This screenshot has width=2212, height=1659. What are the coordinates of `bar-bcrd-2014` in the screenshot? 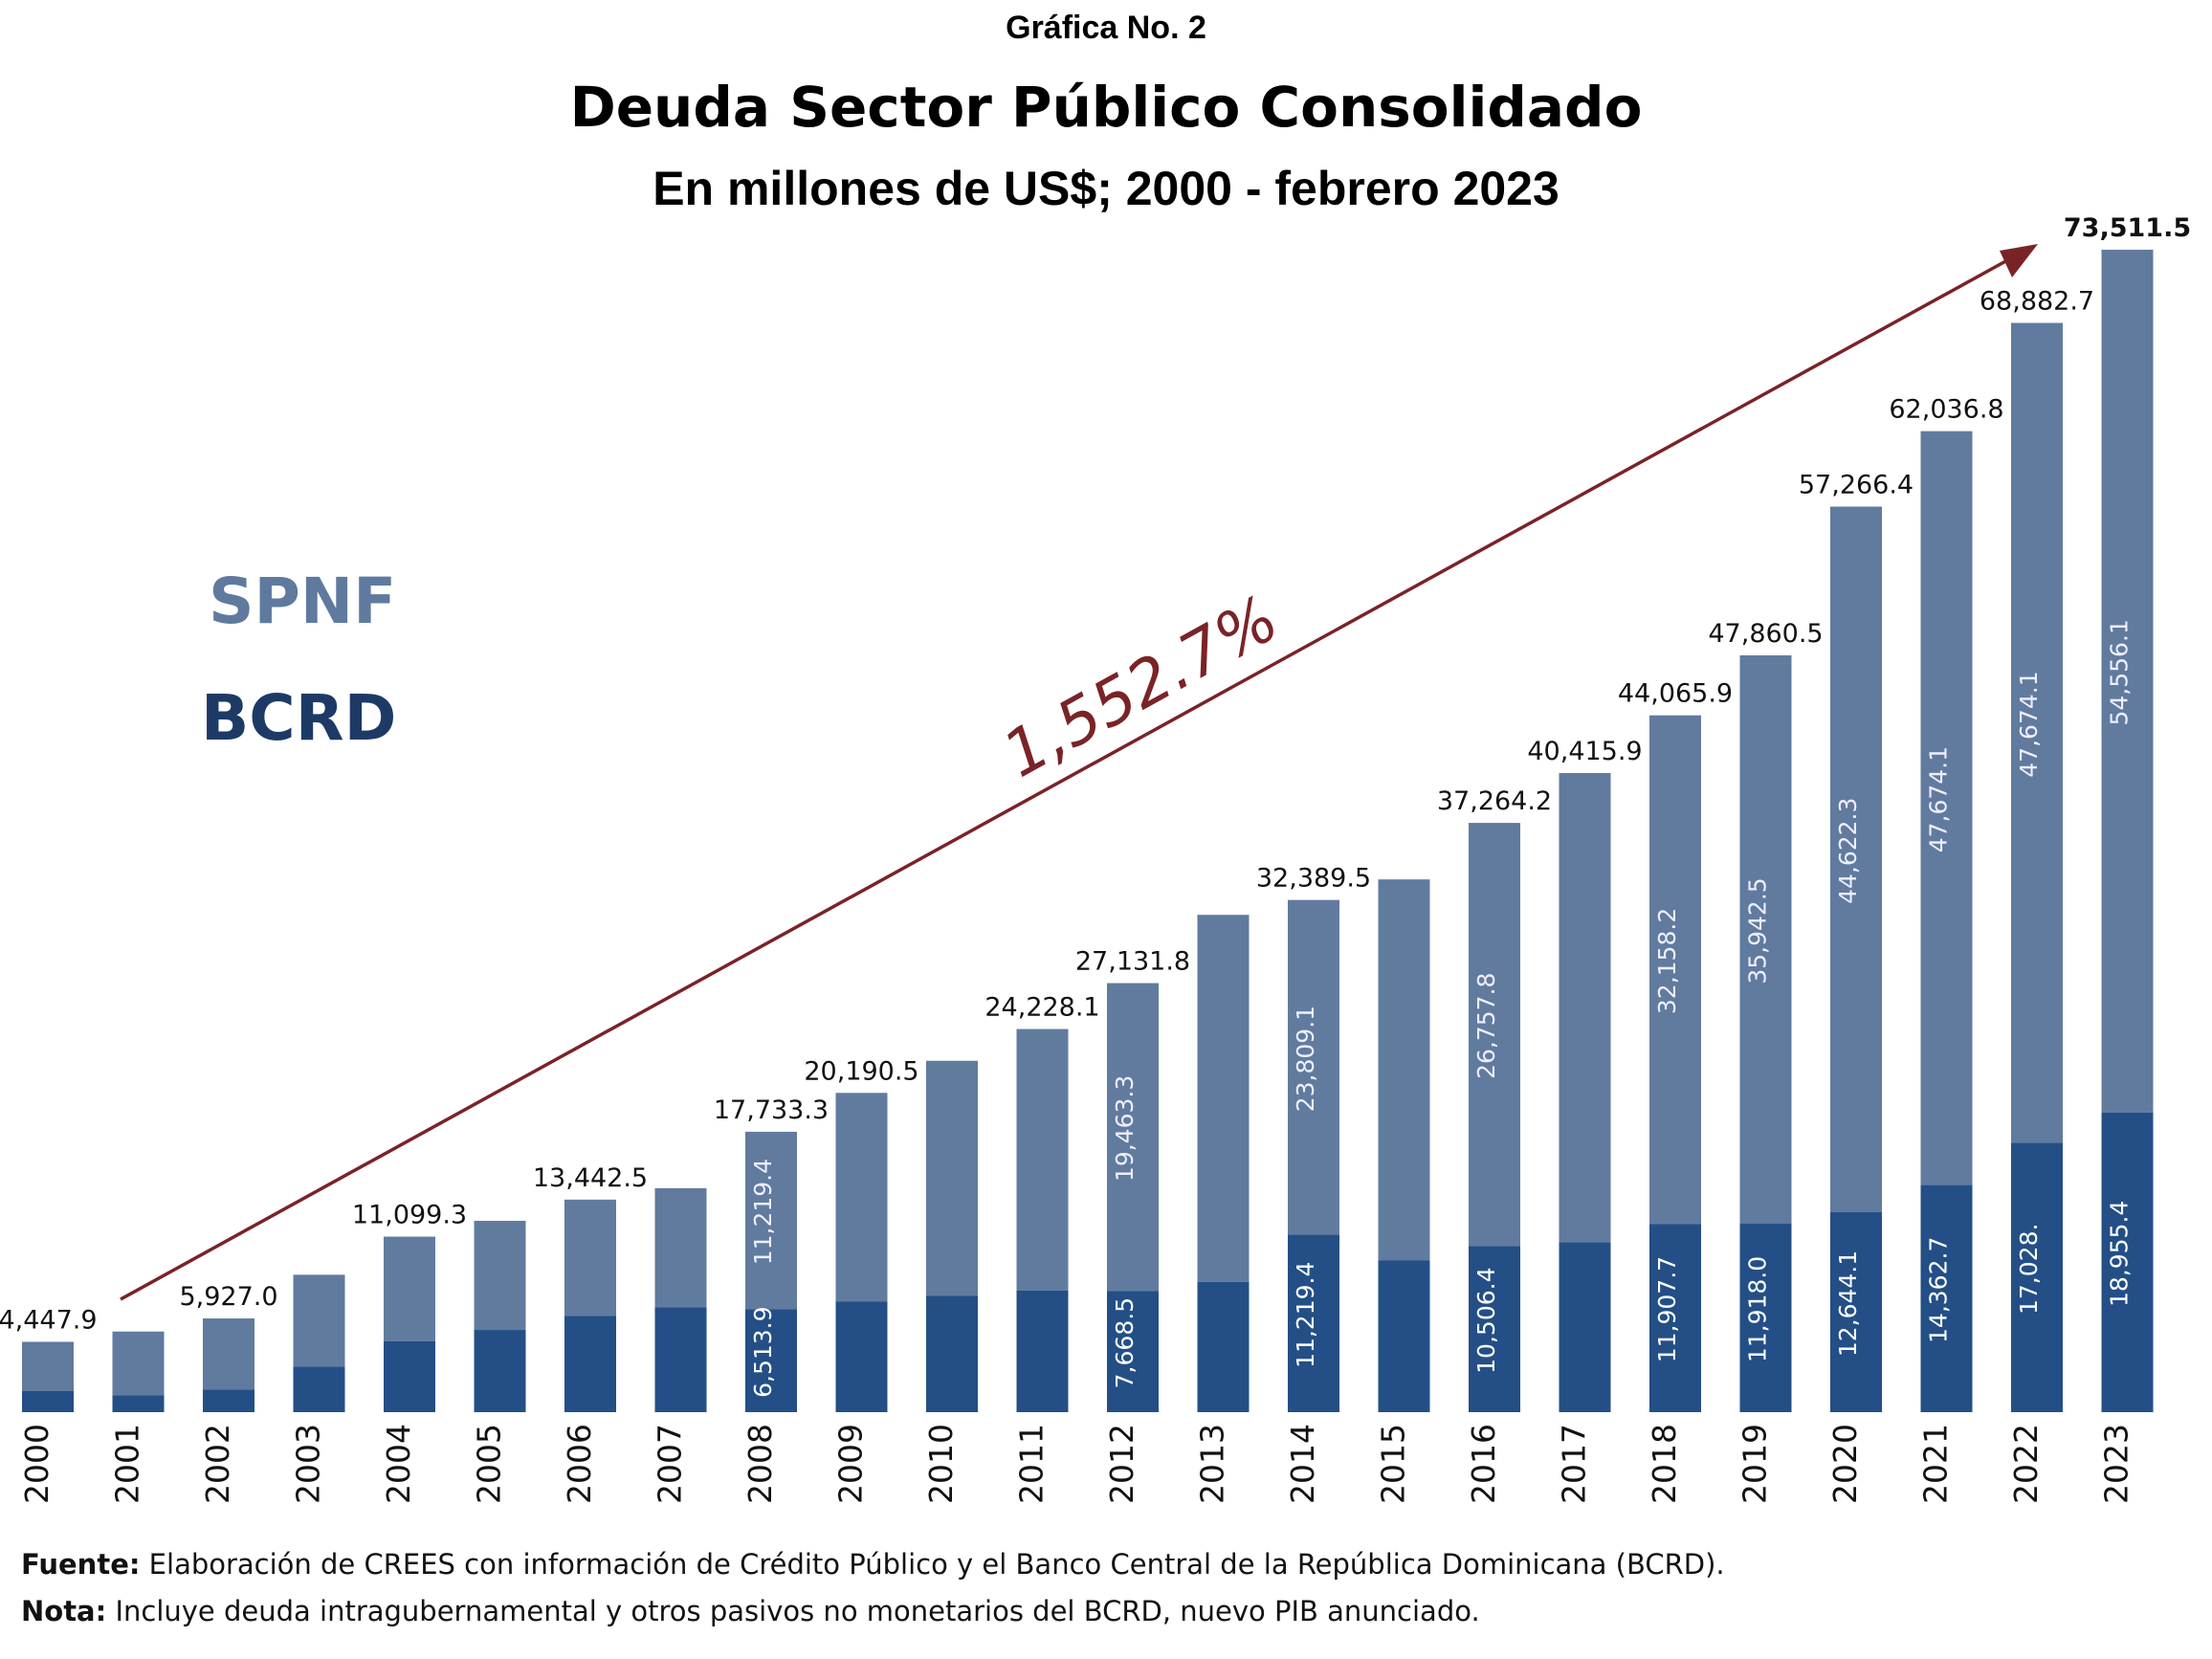 It's located at (1313, 1323).